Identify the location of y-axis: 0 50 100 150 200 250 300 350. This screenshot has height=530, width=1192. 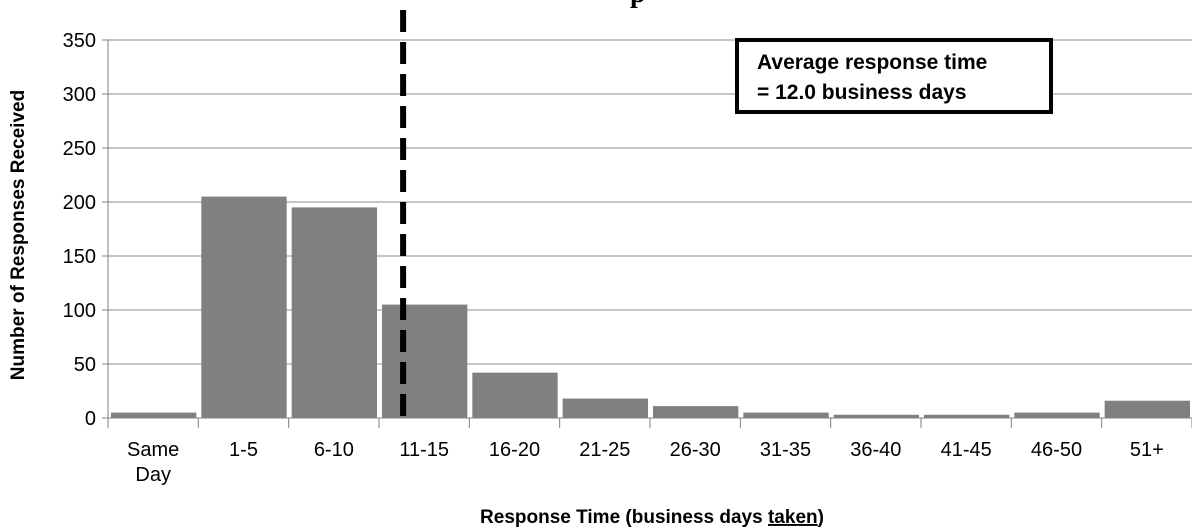
(86, 230).